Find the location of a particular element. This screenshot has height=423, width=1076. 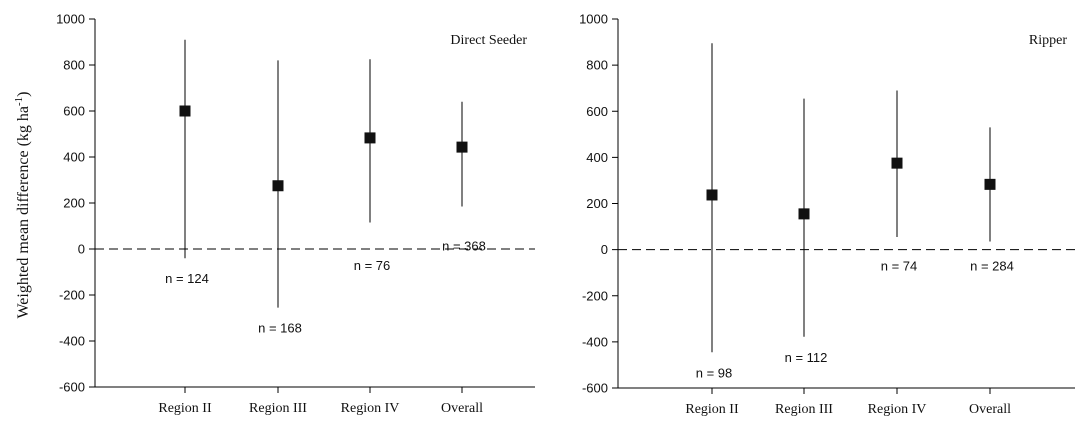

sample-size-label: n = 76 is located at coordinates (372, 265).